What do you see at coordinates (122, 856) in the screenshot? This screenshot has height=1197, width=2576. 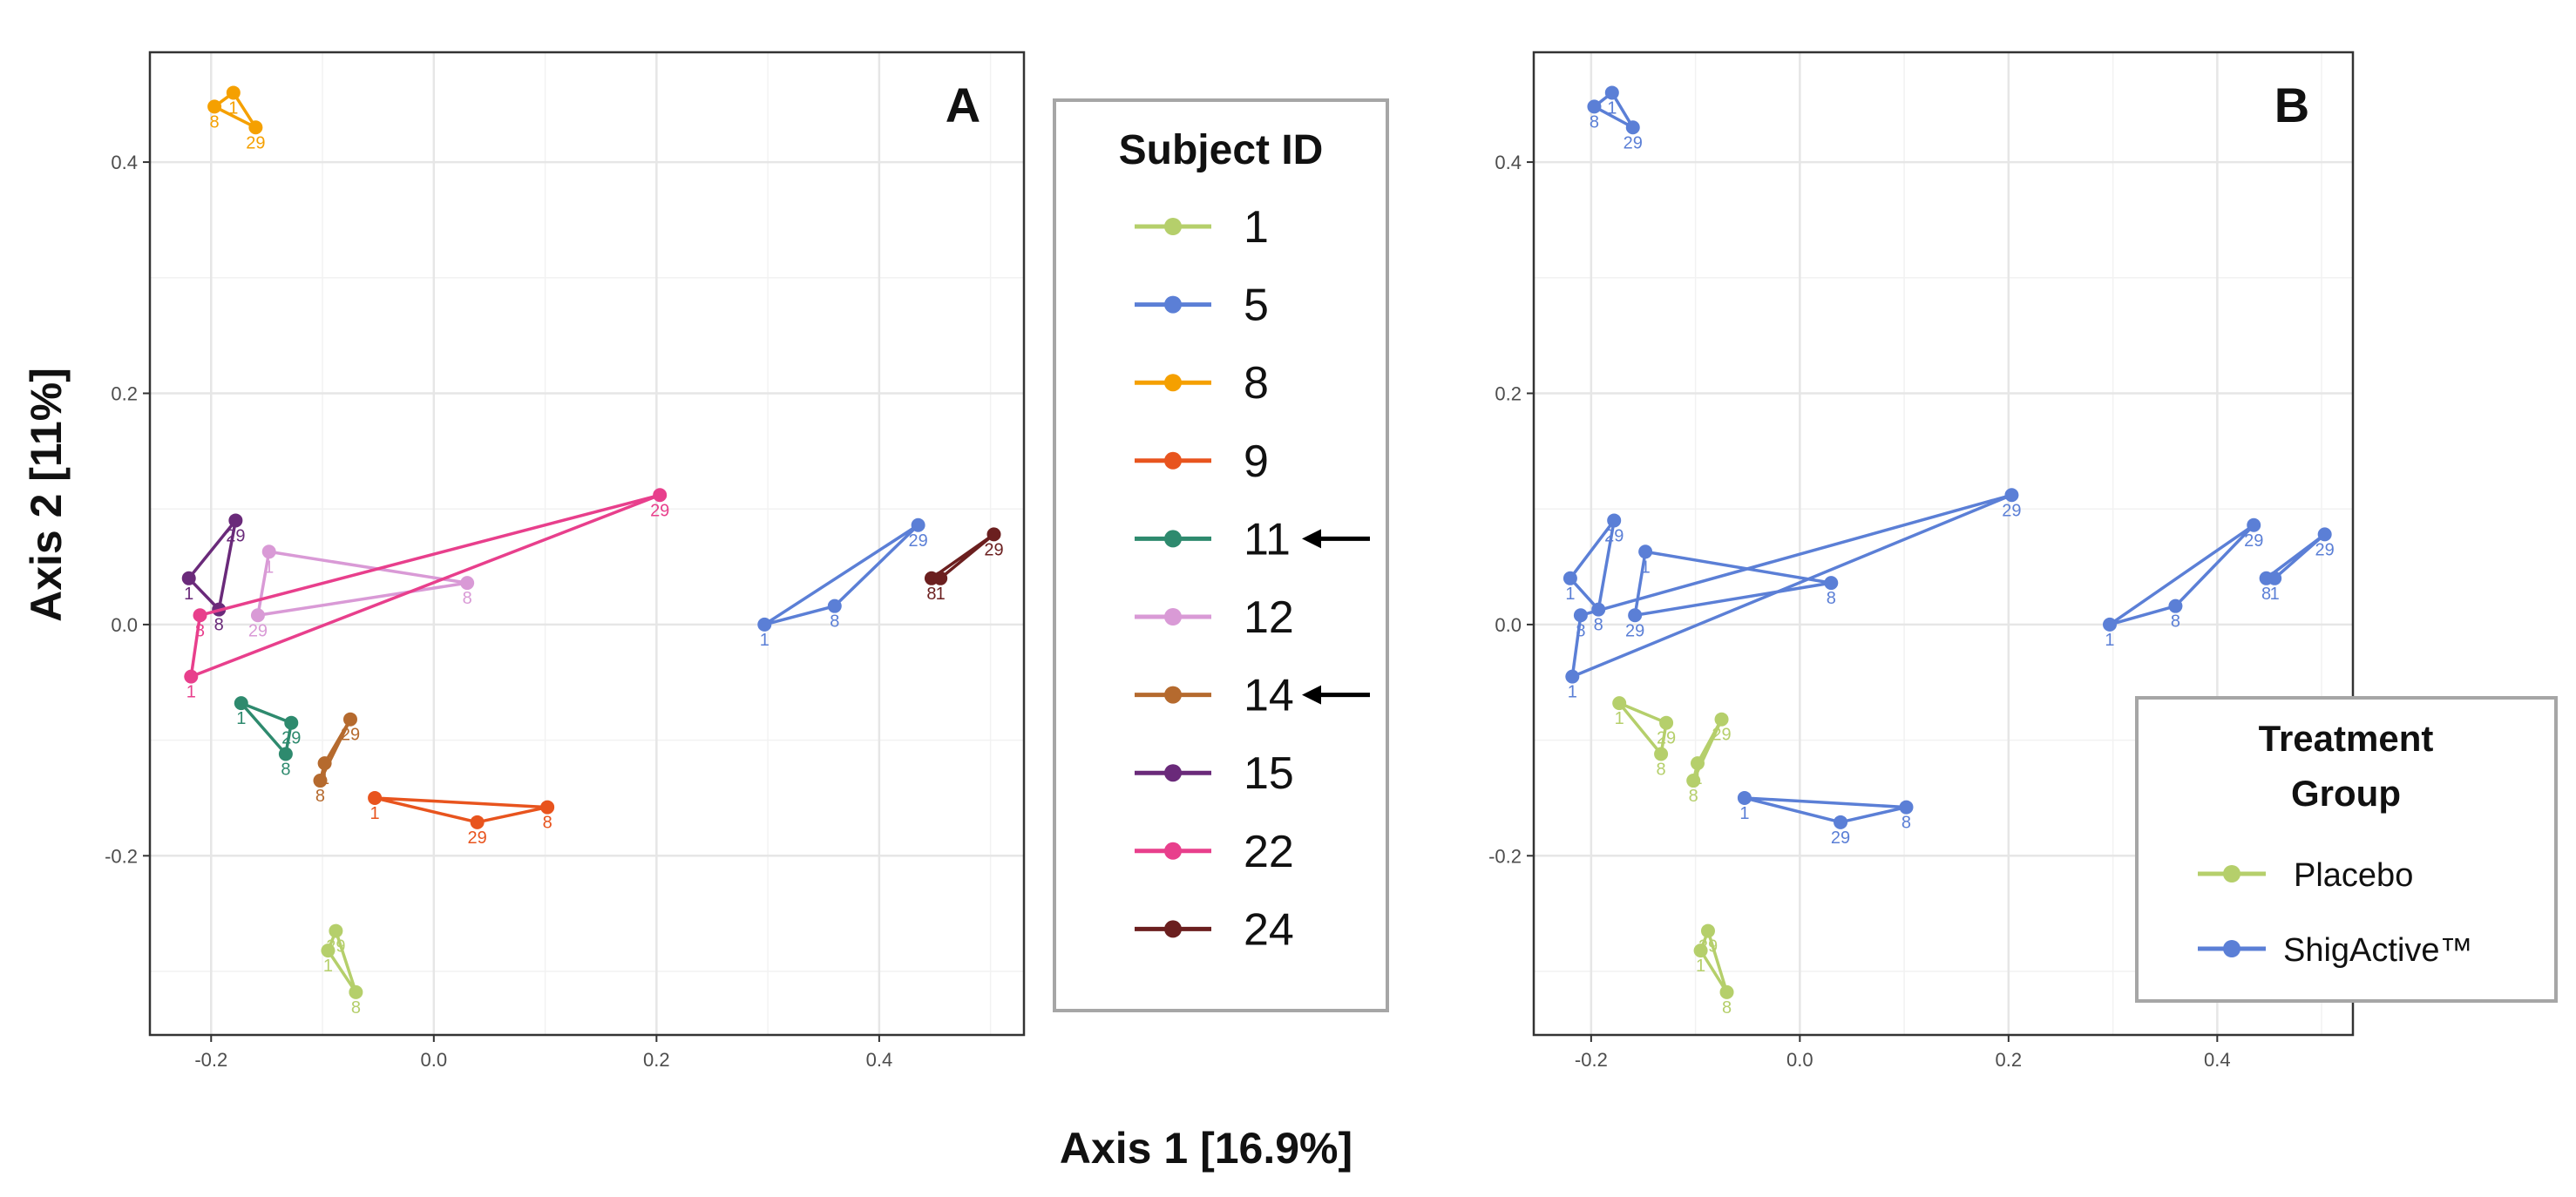 I see `y-tick-label: -0.2` at bounding box center [122, 856].